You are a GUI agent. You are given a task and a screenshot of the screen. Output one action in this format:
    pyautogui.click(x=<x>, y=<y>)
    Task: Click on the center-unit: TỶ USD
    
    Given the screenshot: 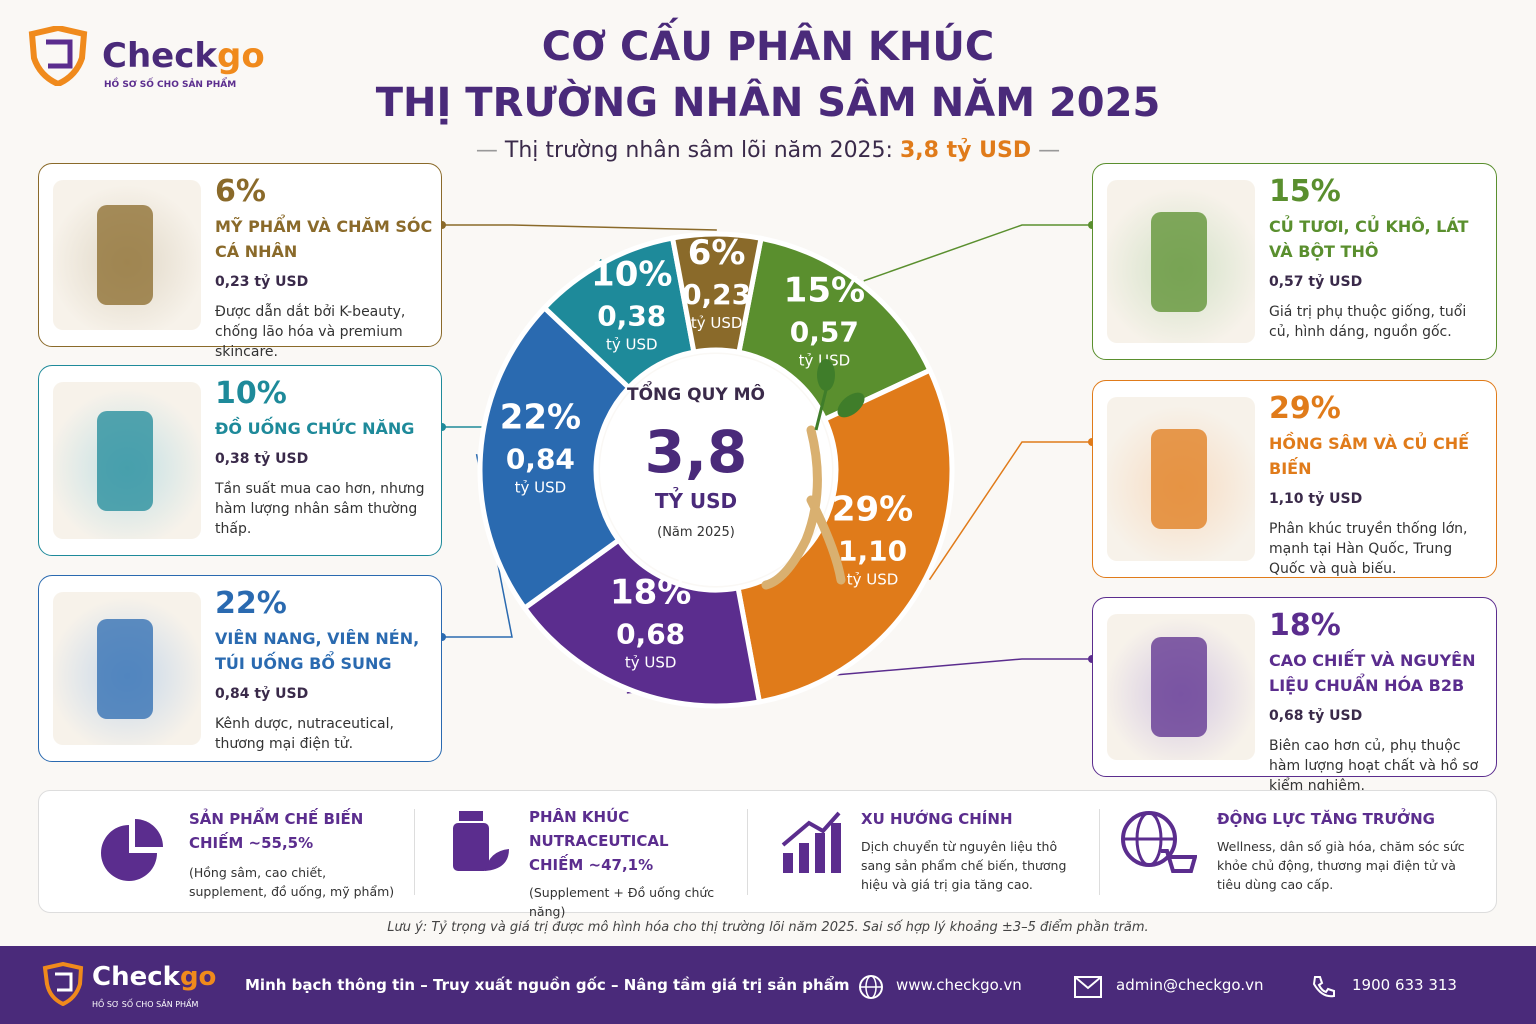 What is the action you would take?
    pyautogui.click(x=696, y=500)
    